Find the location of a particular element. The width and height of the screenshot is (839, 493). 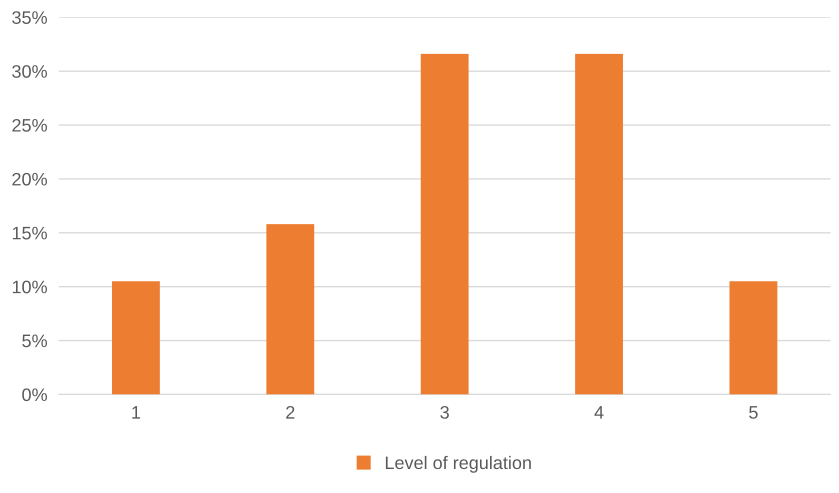

y-tick-label: 20% is located at coordinates (29, 179).